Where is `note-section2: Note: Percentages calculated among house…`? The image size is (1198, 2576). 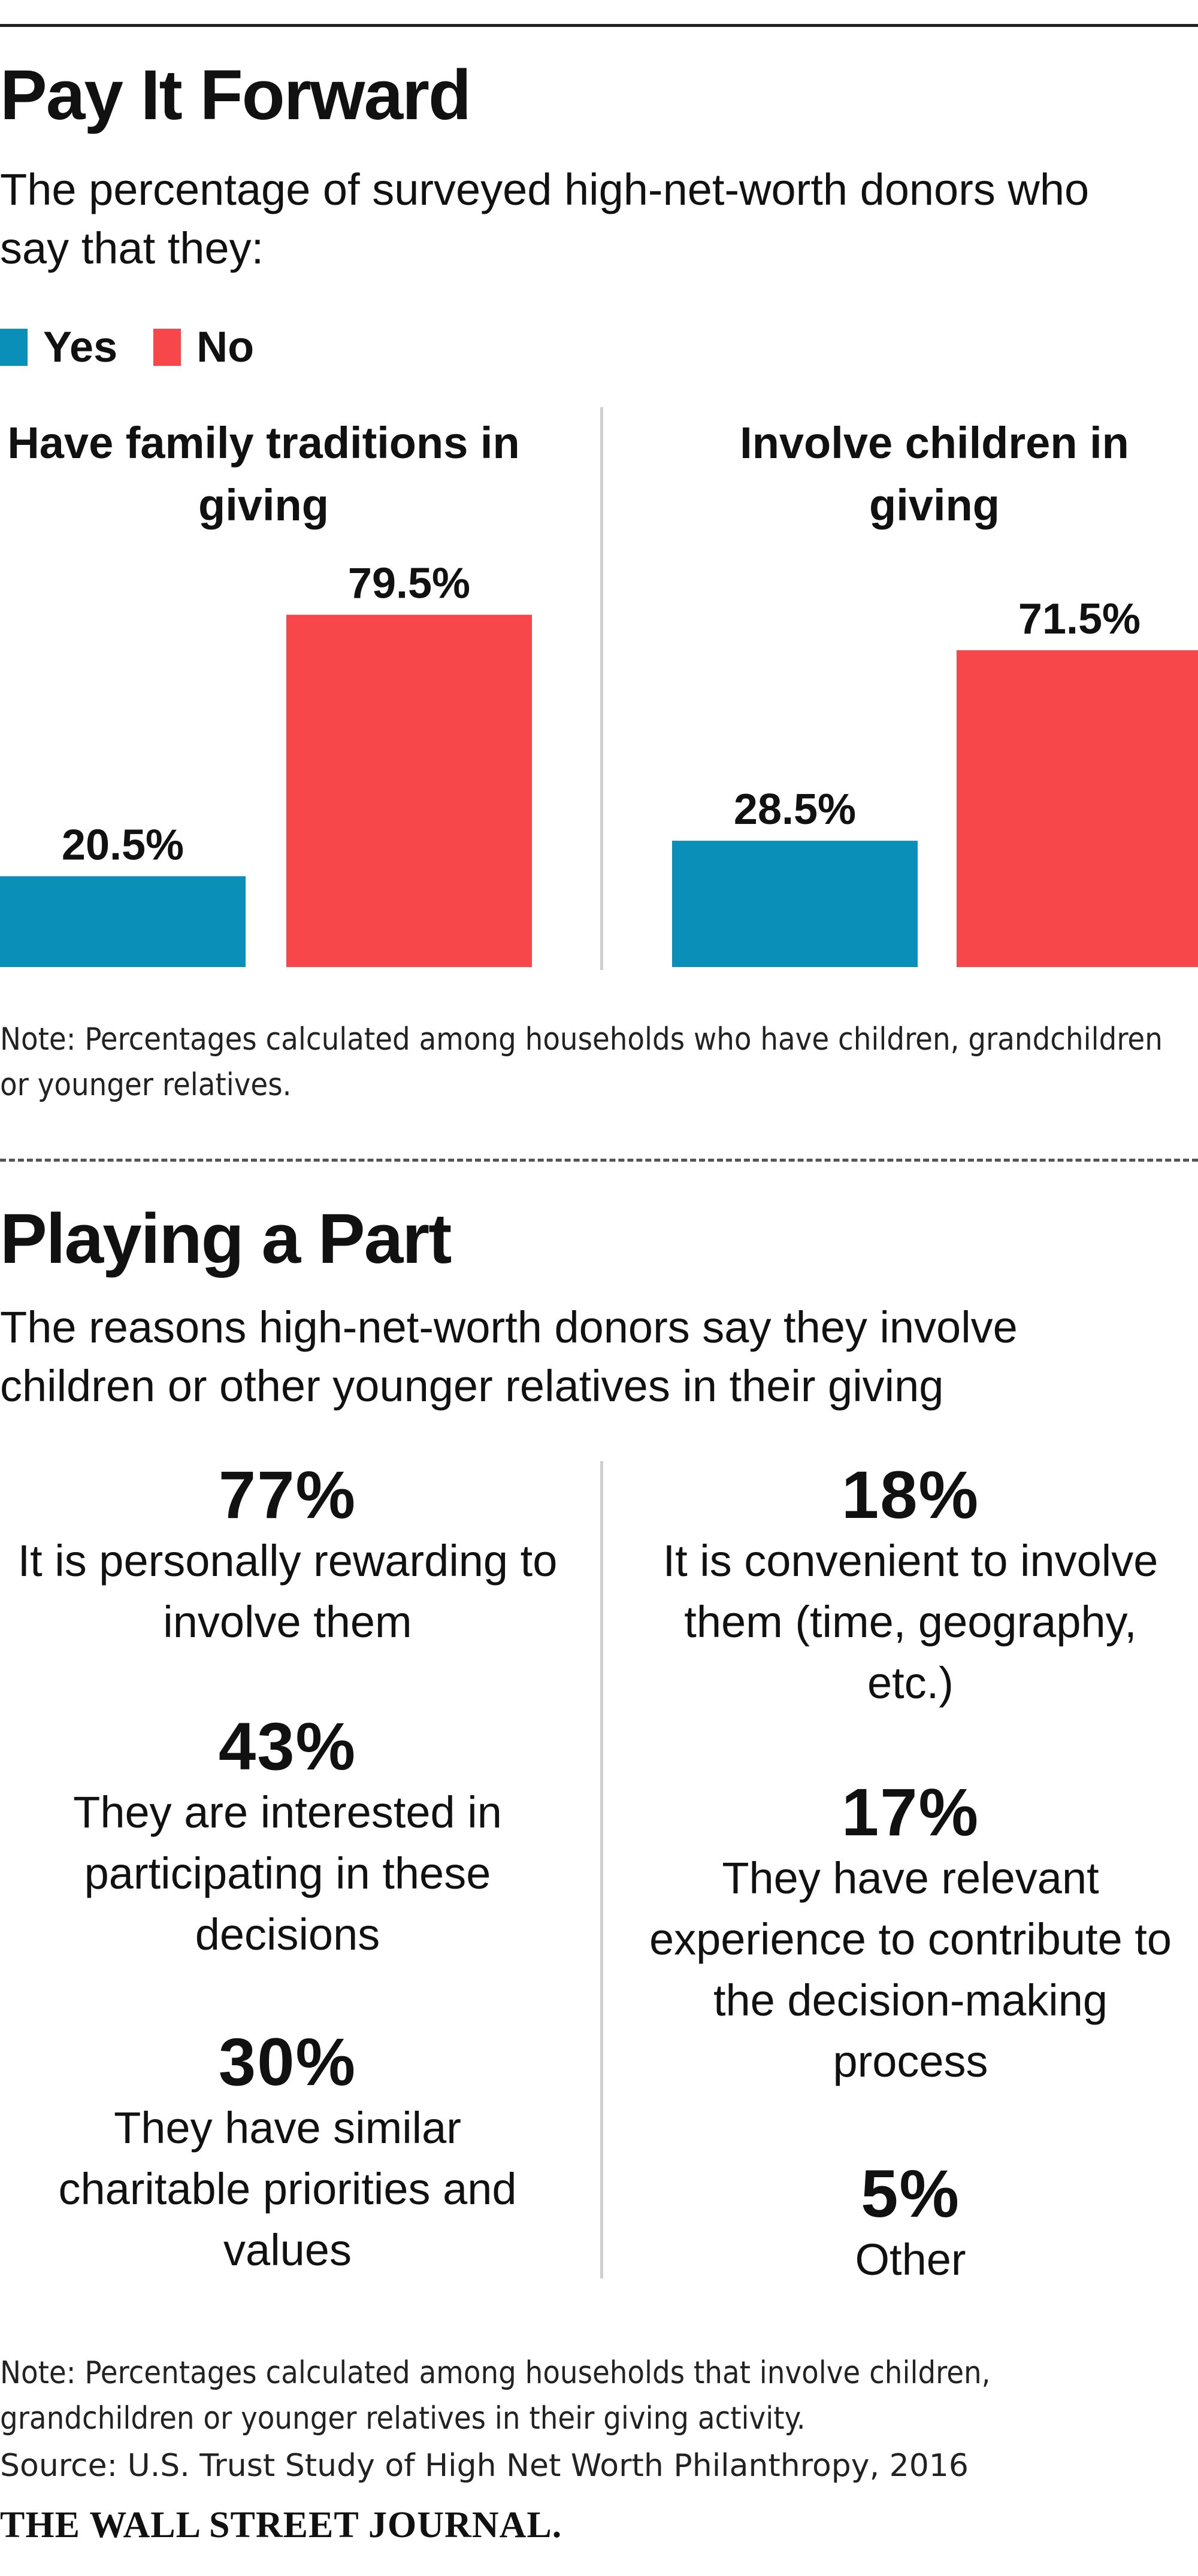 note-section2: Note: Percentages calculated among house… is located at coordinates (495, 2395).